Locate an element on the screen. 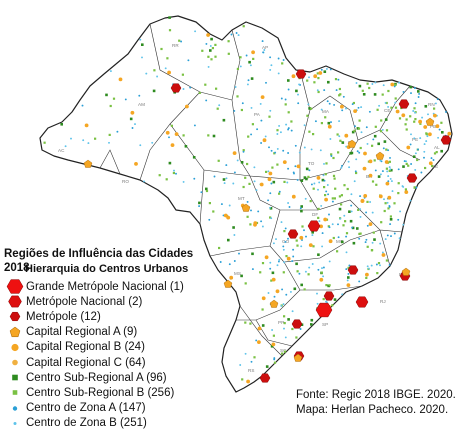 The width and height of the screenshot is (455, 431). legend-subtitle: Hierarquia do Centros Urbanos is located at coordinates (107, 269).